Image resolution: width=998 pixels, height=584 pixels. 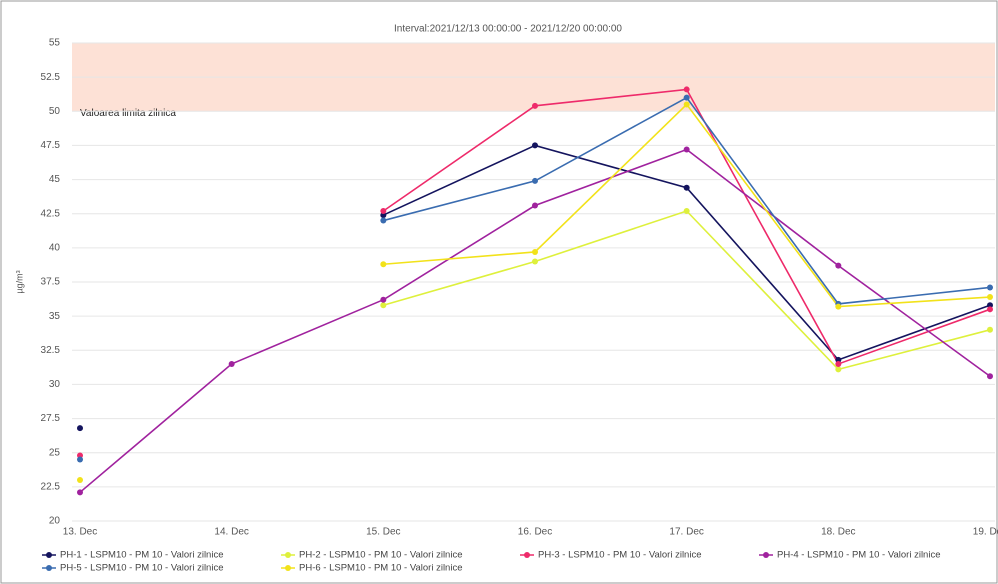 What do you see at coordinates (142, 555) in the screenshot?
I see `legend-label: PH-1 - LSPM10 - PM 10 - Valori zilnice` at bounding box center [142, 555].